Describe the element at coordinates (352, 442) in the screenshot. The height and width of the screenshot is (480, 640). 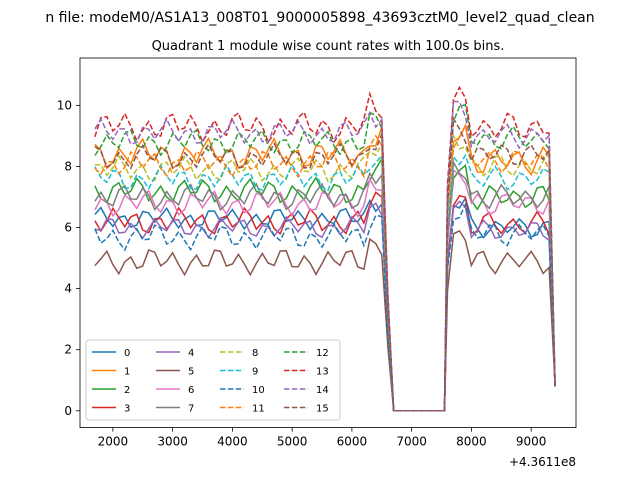
I see `x-tick-label: 6000` at that location.